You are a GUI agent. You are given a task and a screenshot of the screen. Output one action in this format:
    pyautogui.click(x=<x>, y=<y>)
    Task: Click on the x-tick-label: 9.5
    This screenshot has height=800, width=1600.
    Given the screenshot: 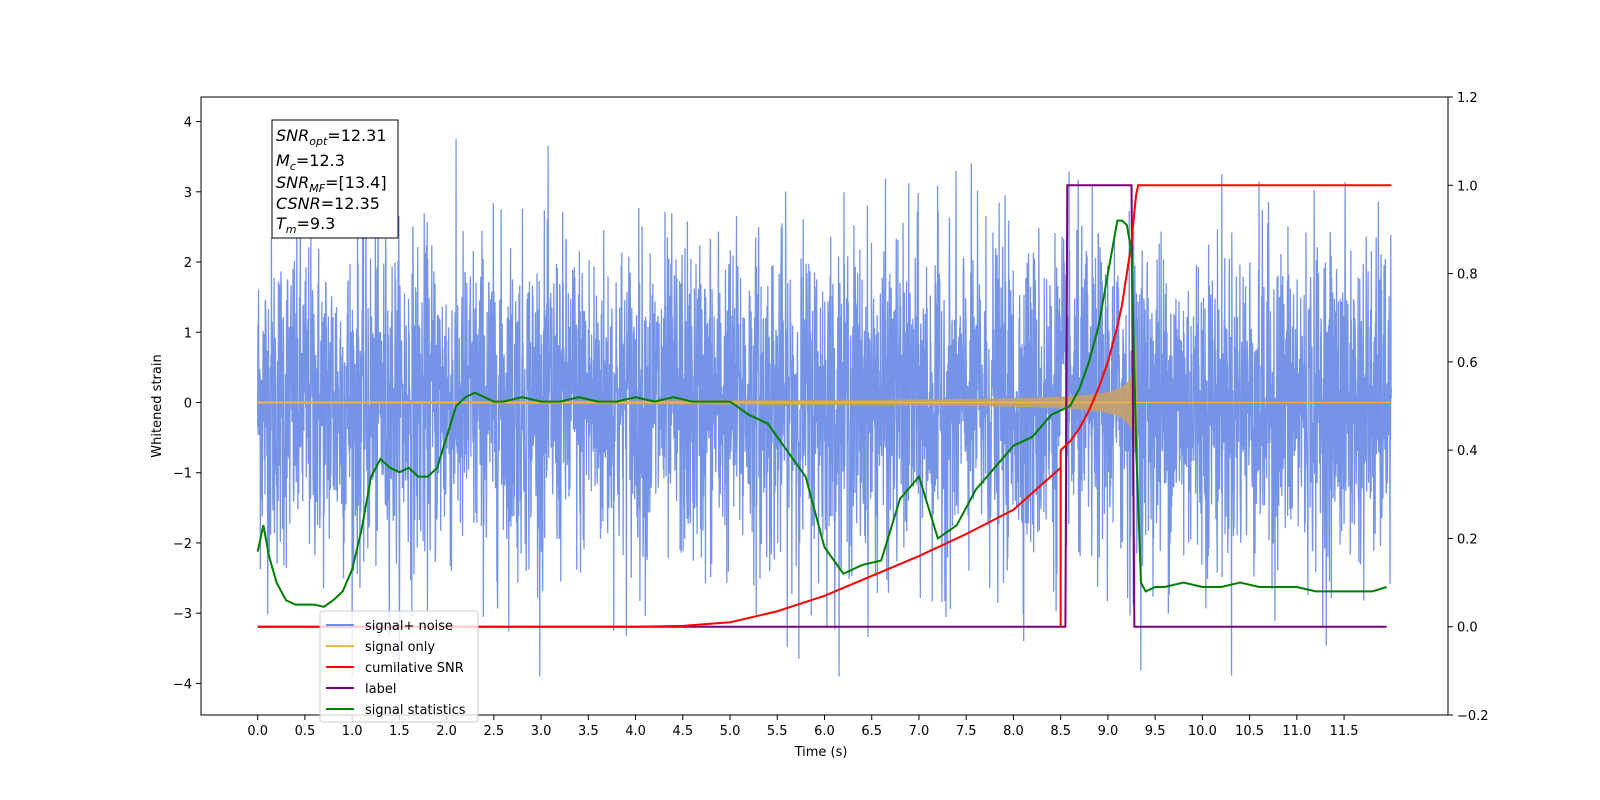 What is the action you would take?
    pyautogui.click(x=1155, y=731)
    